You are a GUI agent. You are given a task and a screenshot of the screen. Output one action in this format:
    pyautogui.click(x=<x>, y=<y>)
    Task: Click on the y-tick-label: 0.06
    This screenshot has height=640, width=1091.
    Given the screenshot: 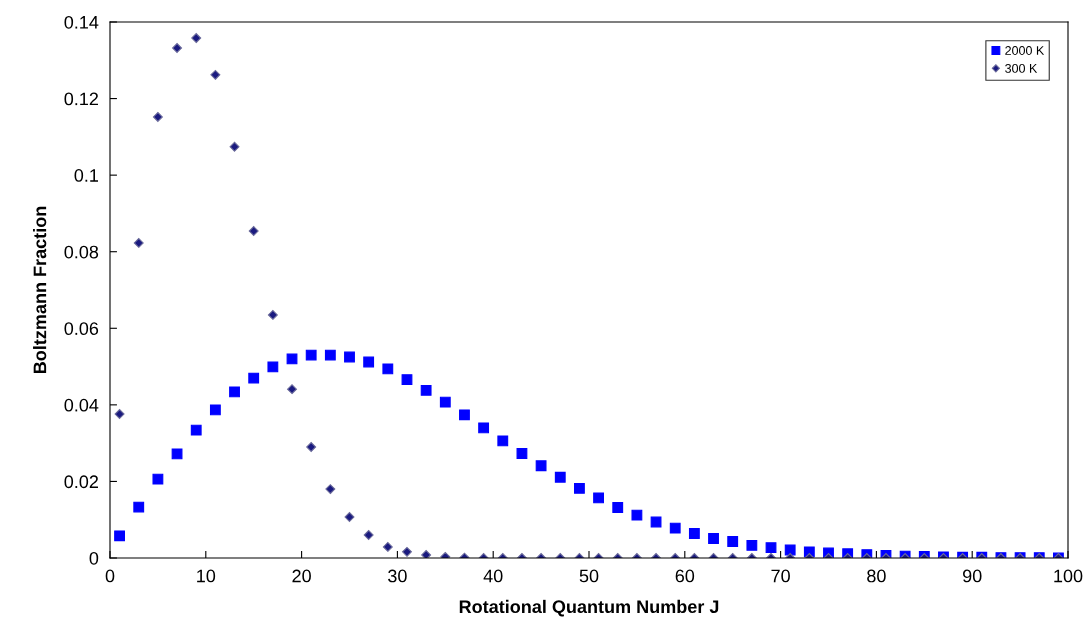 What is the action you would take?
    pyautogui.click(x=81, y=329)
    